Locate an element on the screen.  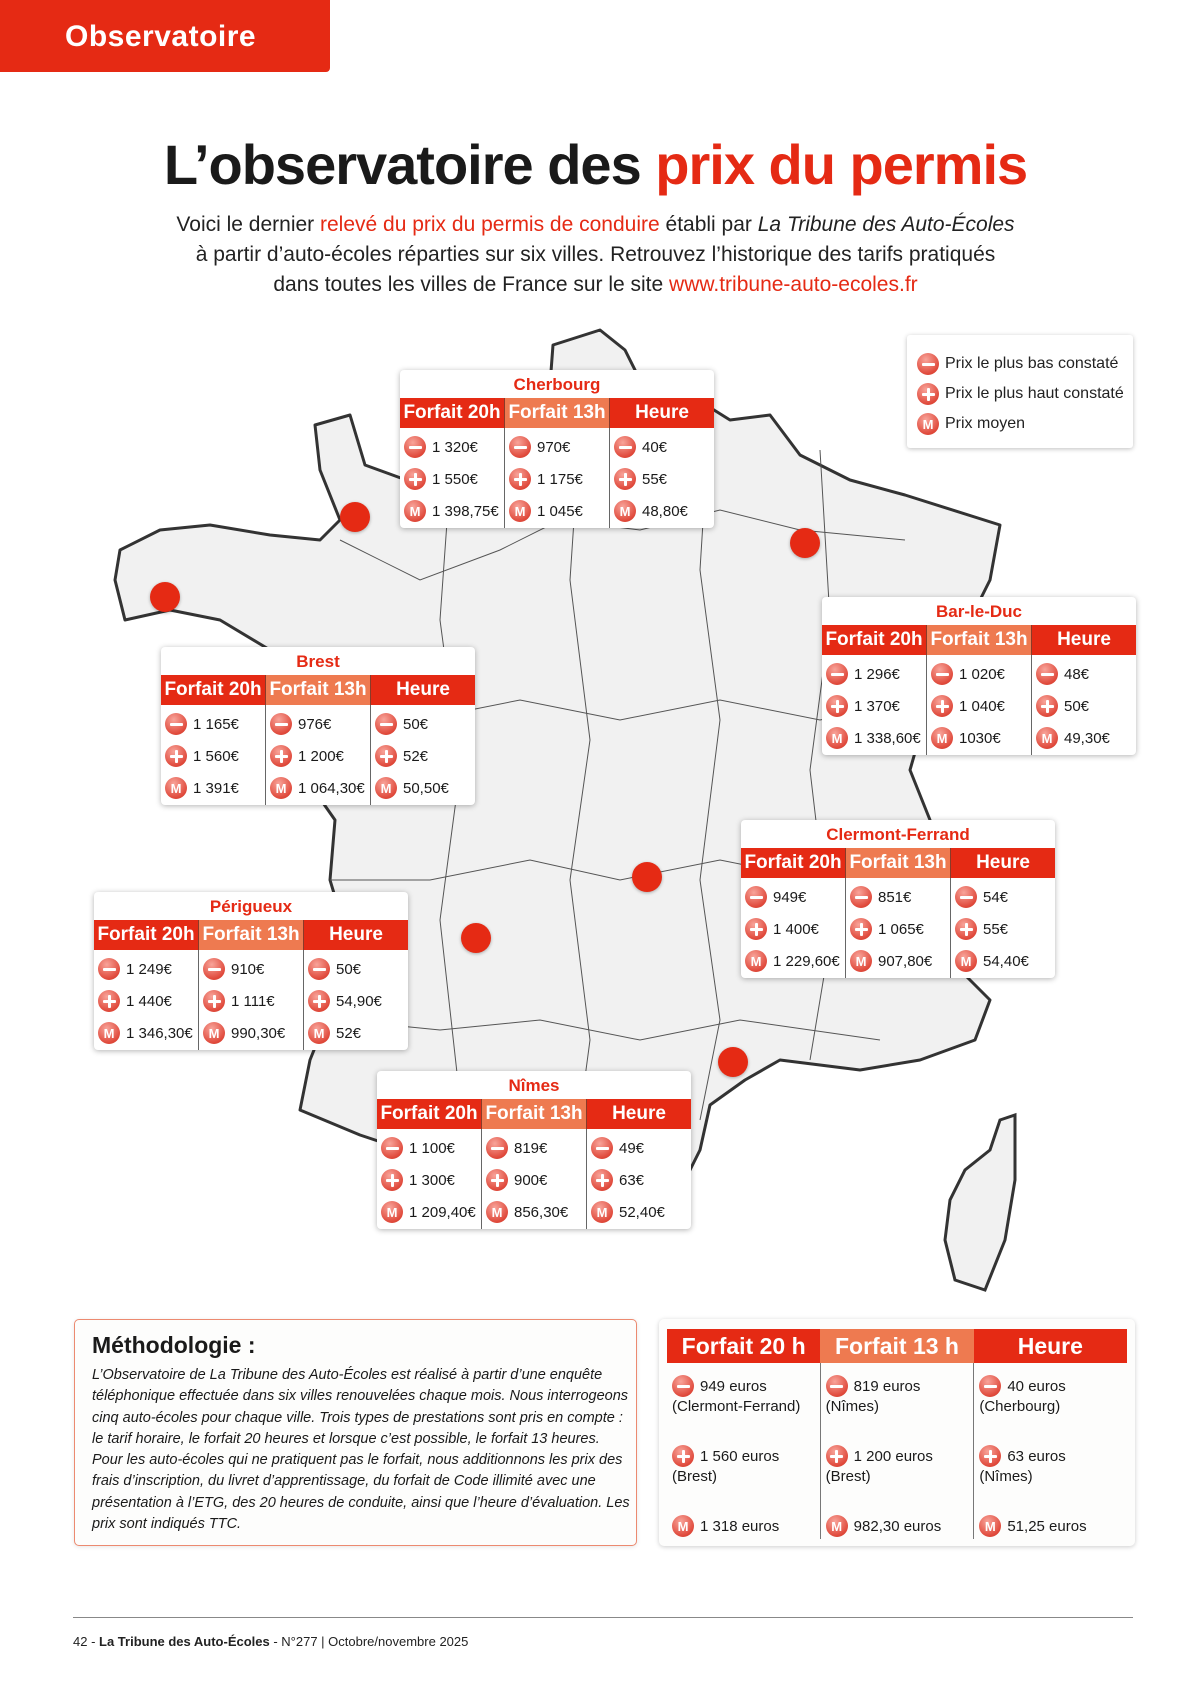
price-value: 49,30€ is located at coordinates (1087, 738).